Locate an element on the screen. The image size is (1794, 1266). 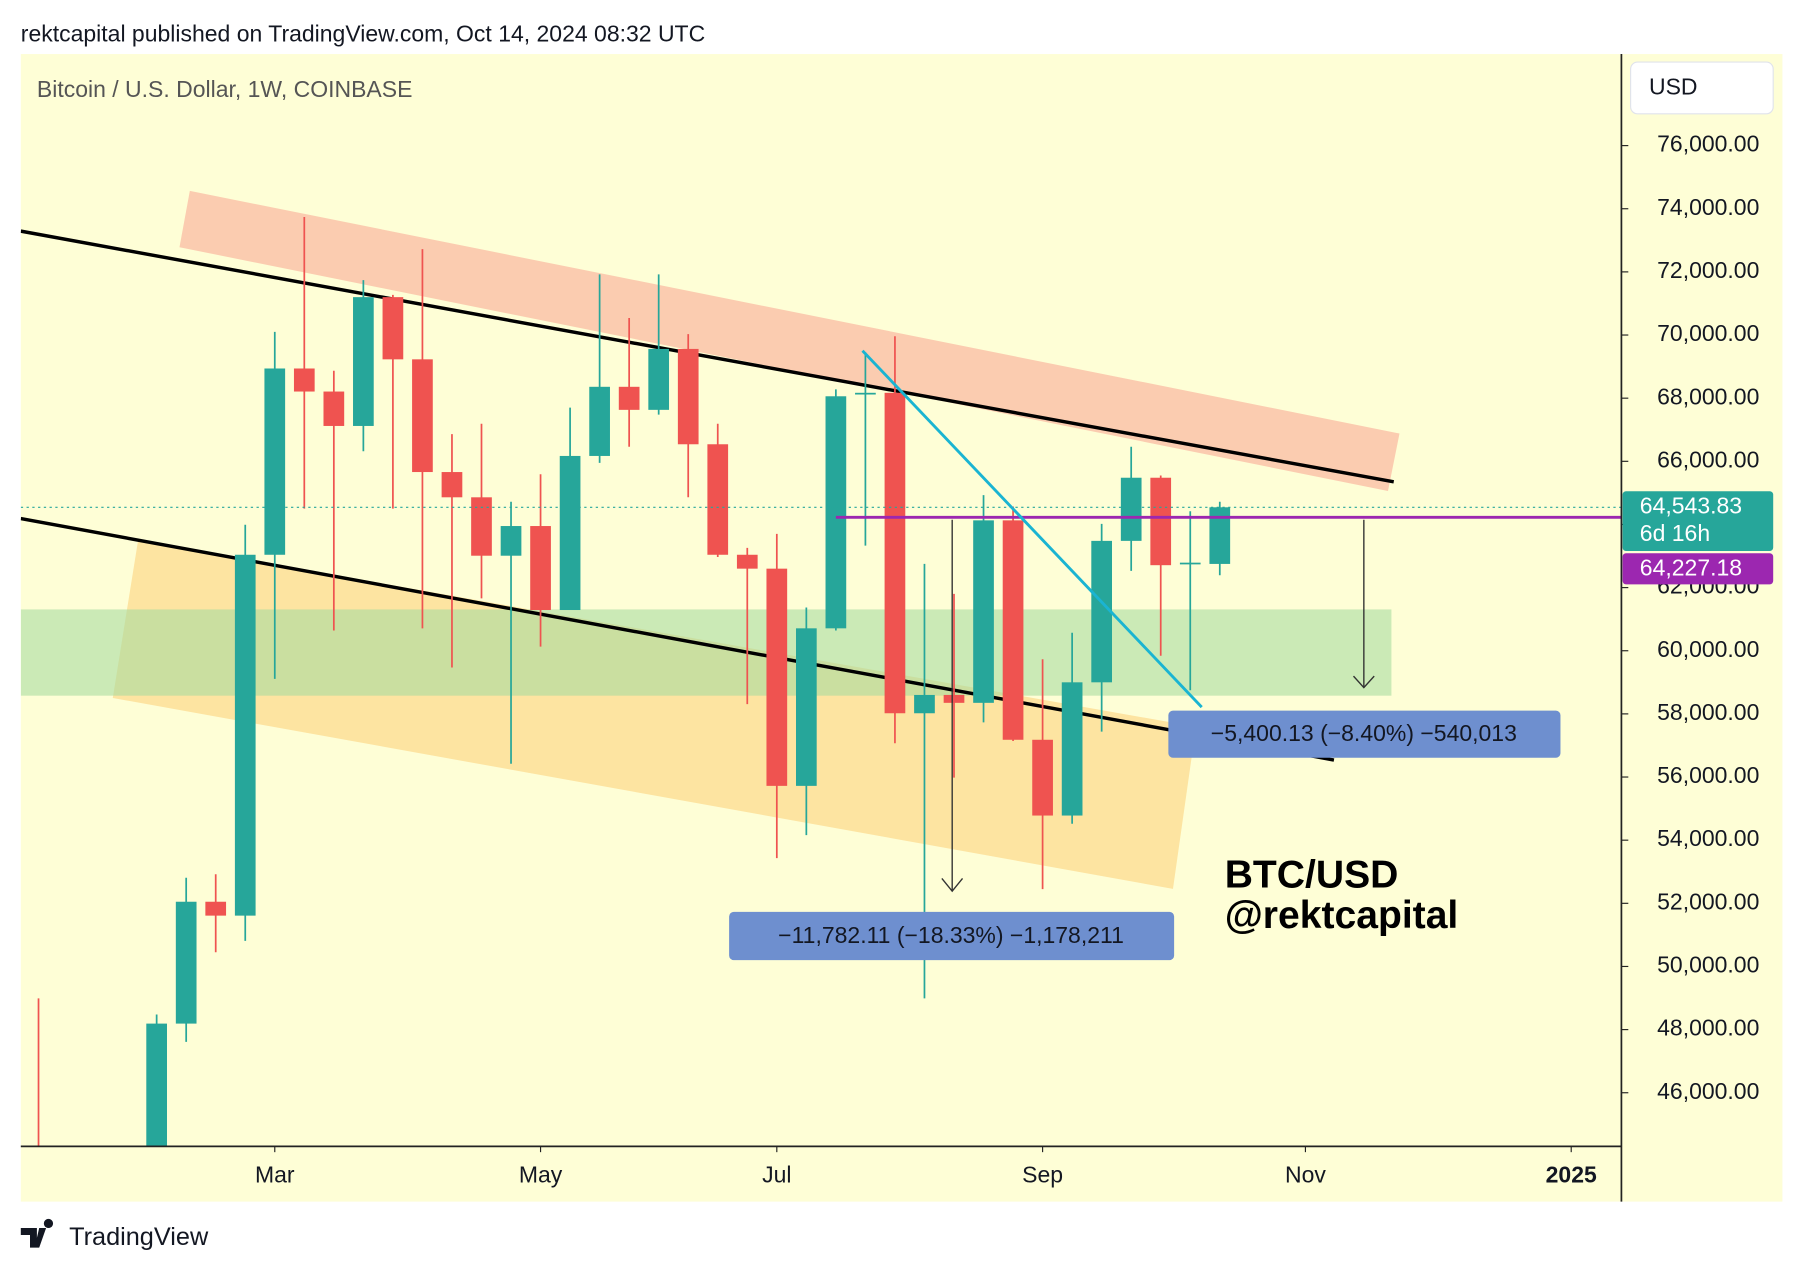
x-tick-label: Mar is located at coordinates (275, 1174).